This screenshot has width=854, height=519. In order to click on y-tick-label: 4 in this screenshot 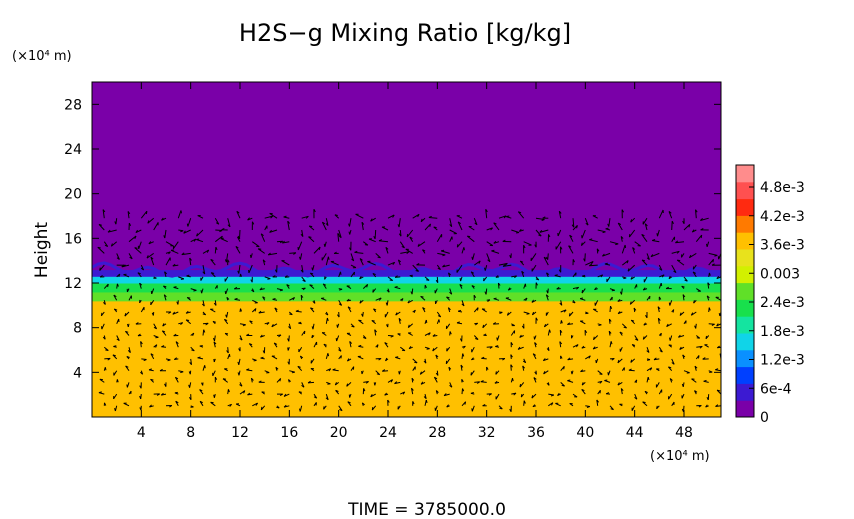, I will do `click(77, 373)`.